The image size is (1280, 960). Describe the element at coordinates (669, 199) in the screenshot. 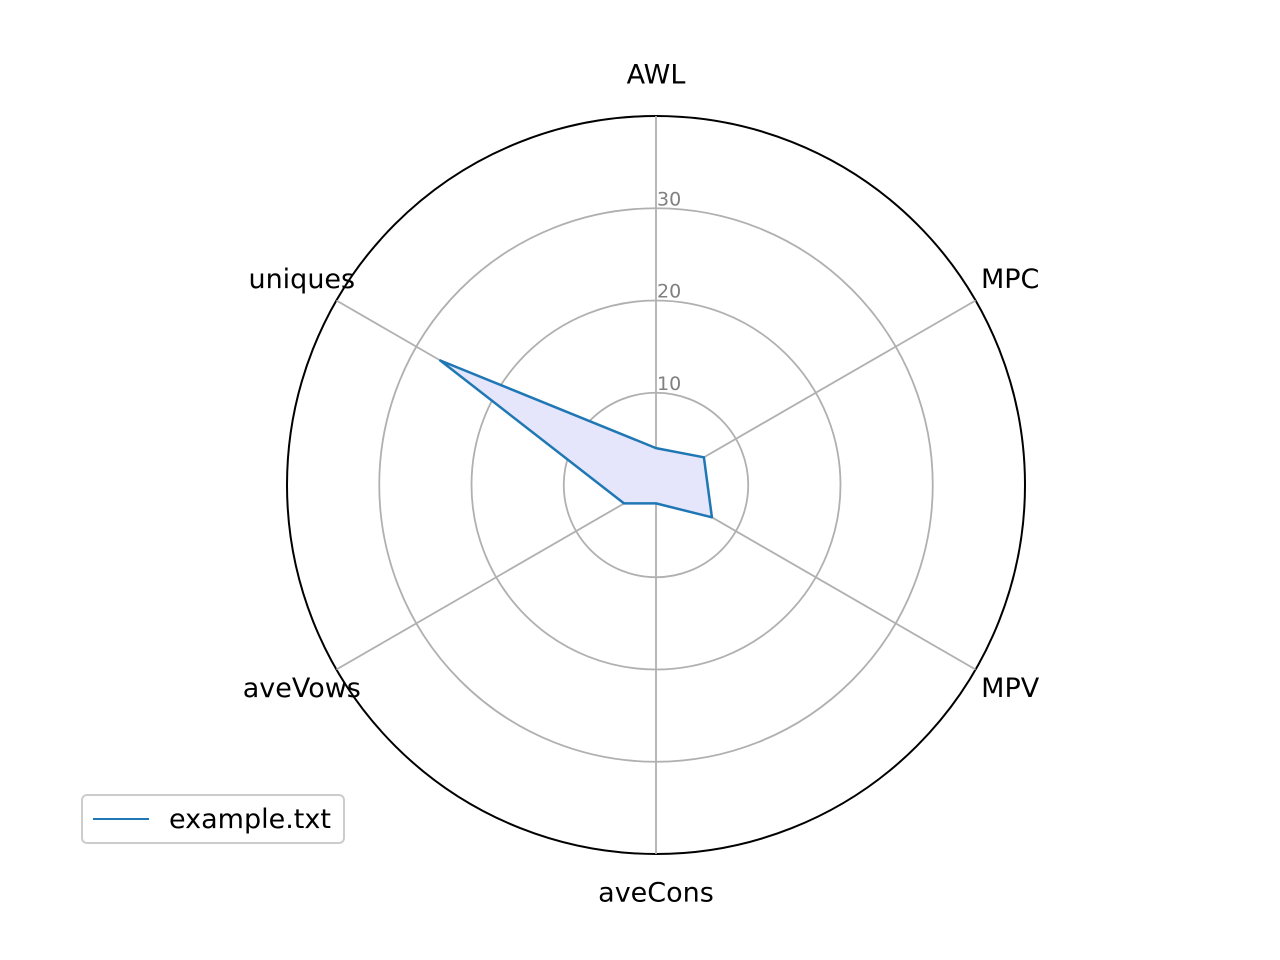

I see `radial-tick-label: 30` at that location.